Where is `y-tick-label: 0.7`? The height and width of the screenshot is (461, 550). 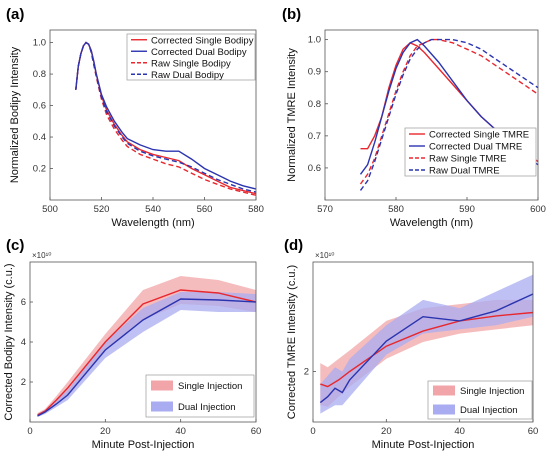
y-tick-label: 0.7 is located at coordinates (314, 136).